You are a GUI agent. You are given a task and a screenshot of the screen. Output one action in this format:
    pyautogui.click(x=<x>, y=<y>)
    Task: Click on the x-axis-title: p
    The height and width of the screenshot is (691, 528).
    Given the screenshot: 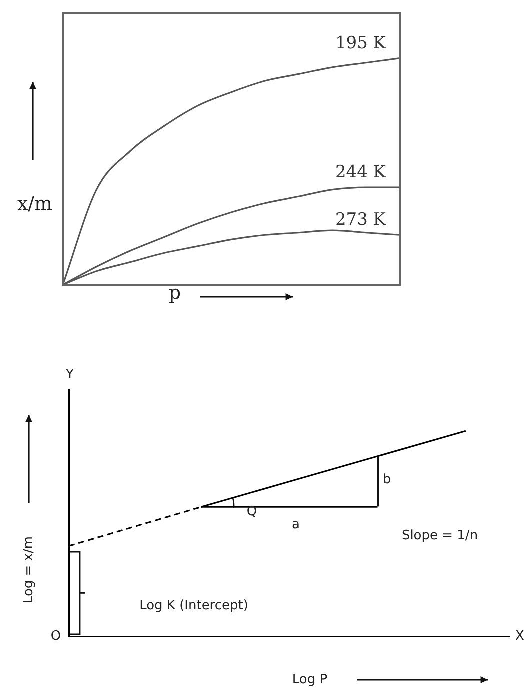 What is the action you would take?
    pyautogui.click(x=175, y=293)
    